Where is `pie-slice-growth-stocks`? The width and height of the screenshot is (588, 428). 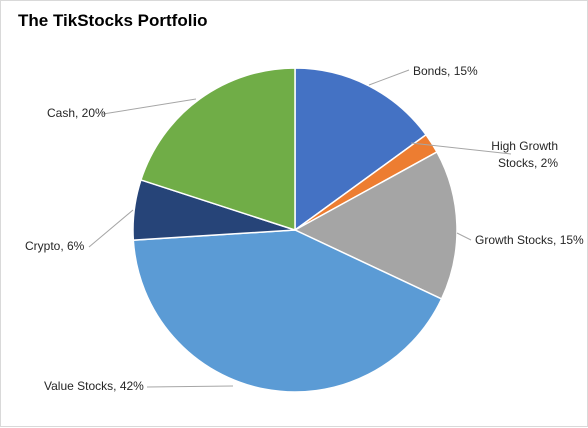 pie-slice-growth-stocks is located at coordinates (375, 225).